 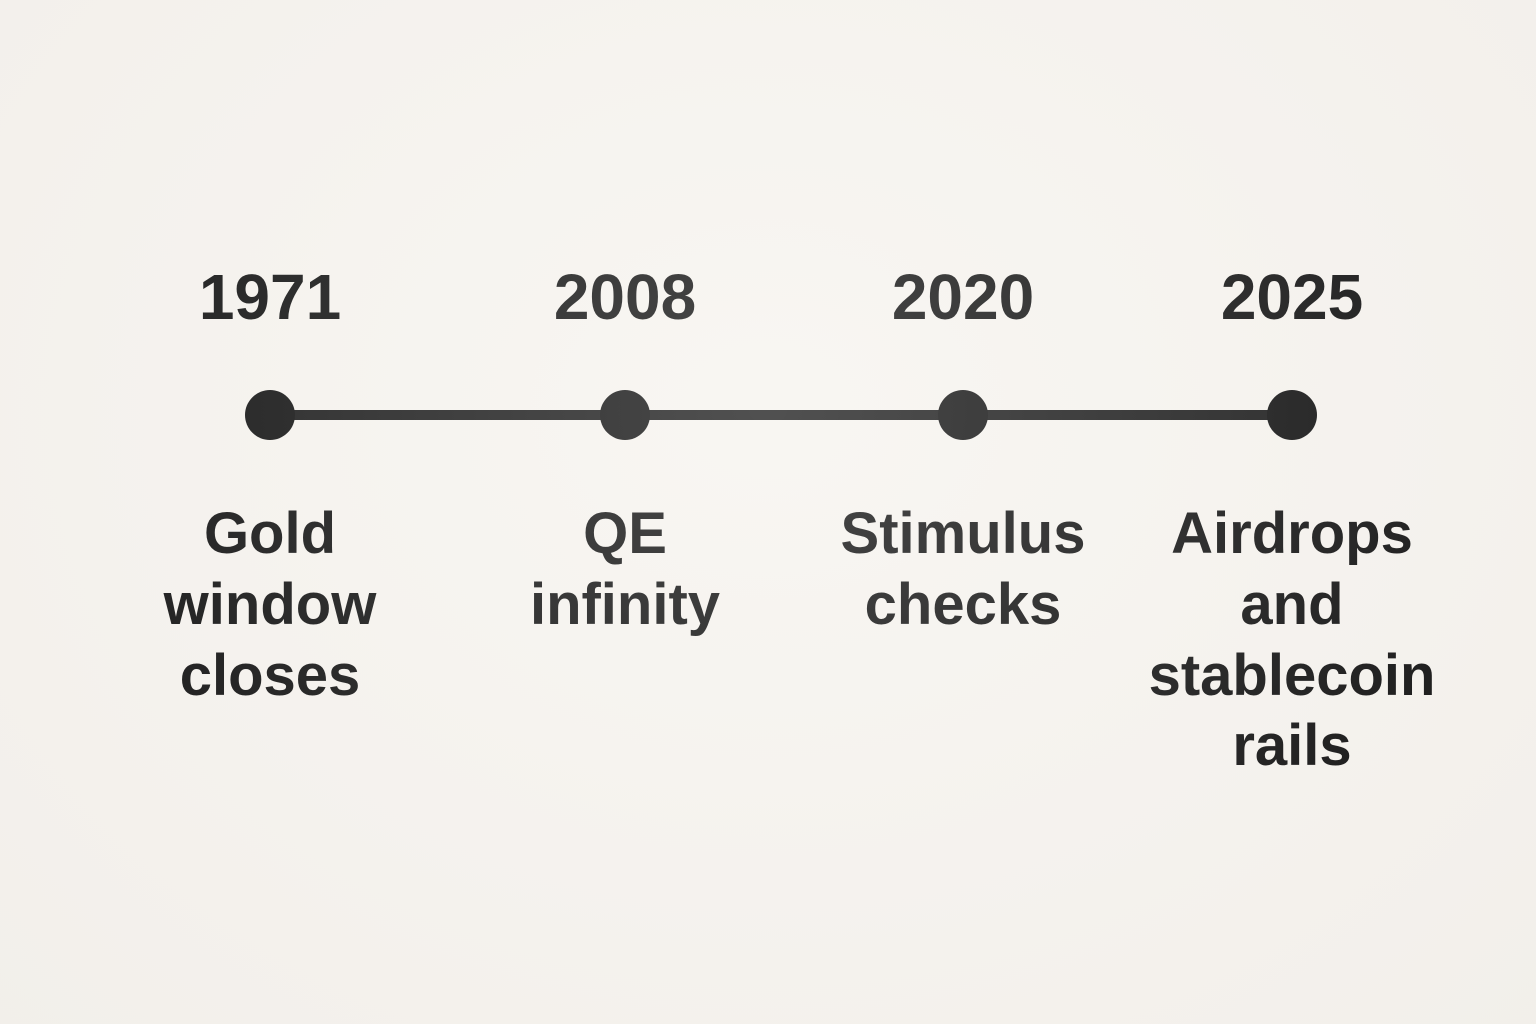 What do you see at coordinates (270, 297) in the screenshot?
I see `event-year: 1971` at bounding box center [270, 297].